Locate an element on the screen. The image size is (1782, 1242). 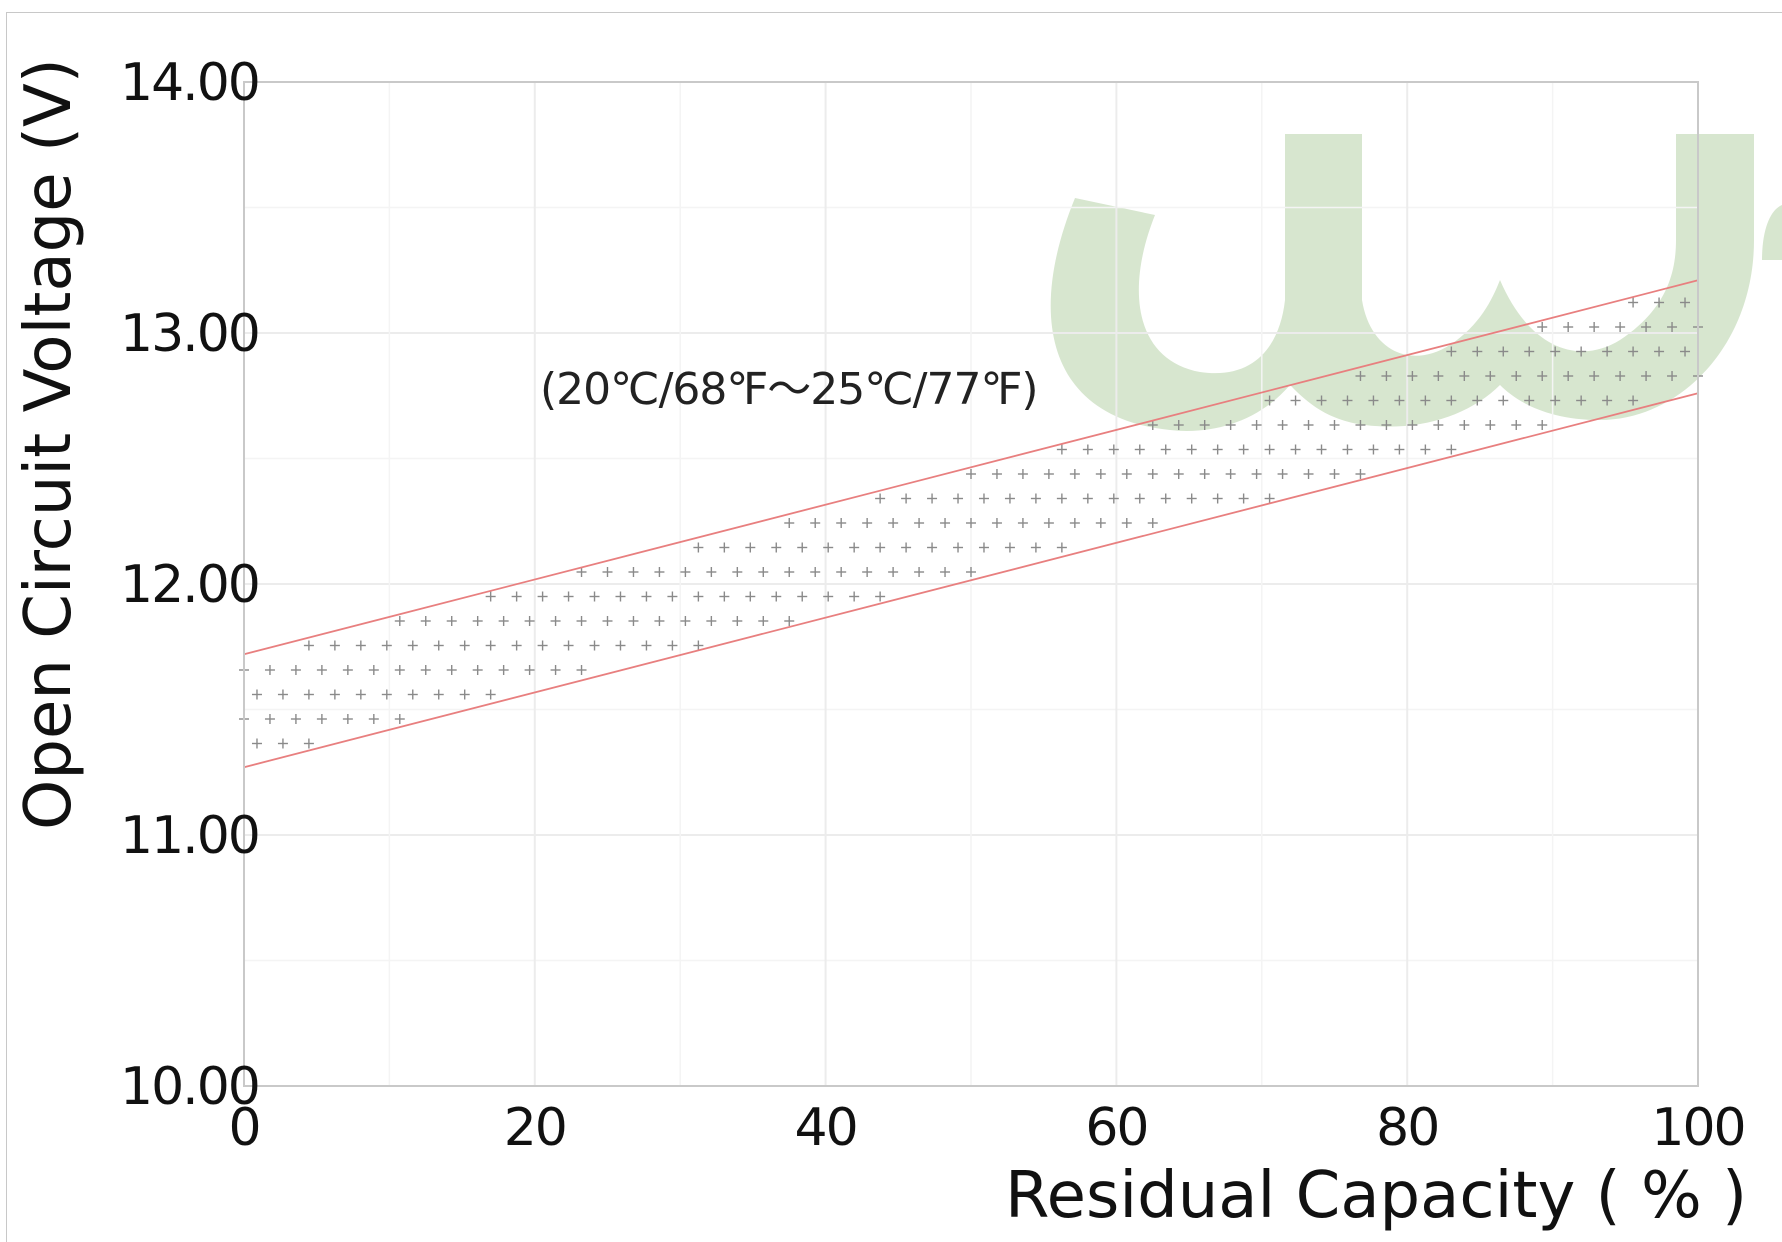
y-tick-label: 14.00 is located at coordinates (189, 83).